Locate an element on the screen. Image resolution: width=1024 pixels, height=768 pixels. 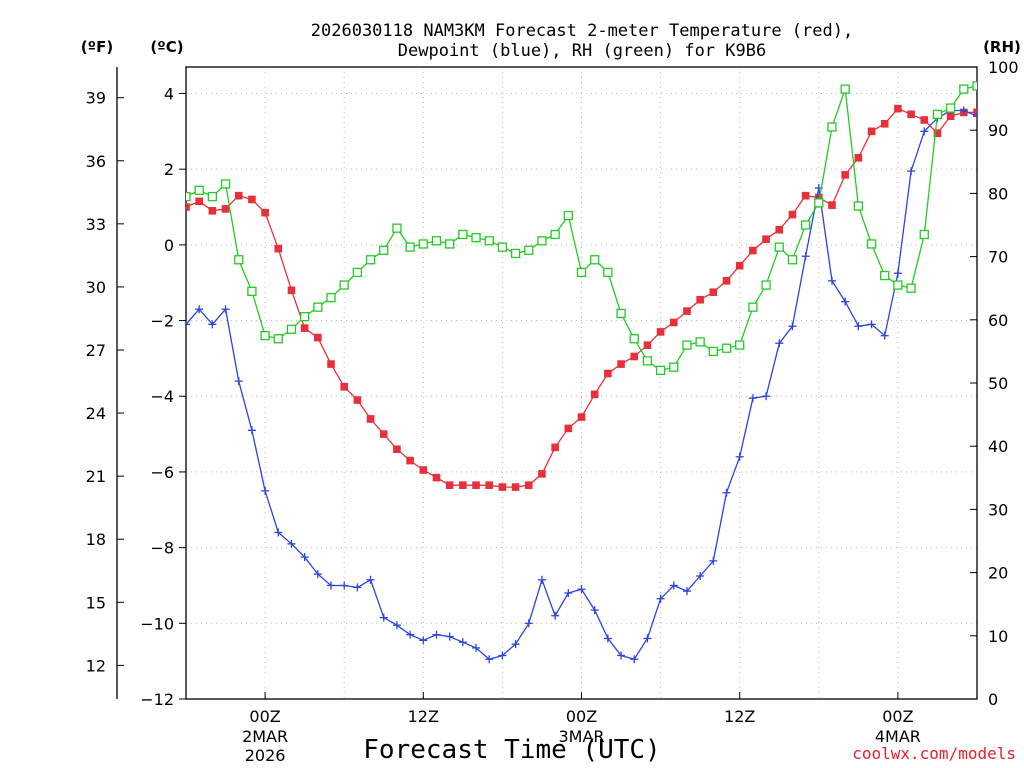
celsius-tick-label: −6 is located at coordinates (162, 472).